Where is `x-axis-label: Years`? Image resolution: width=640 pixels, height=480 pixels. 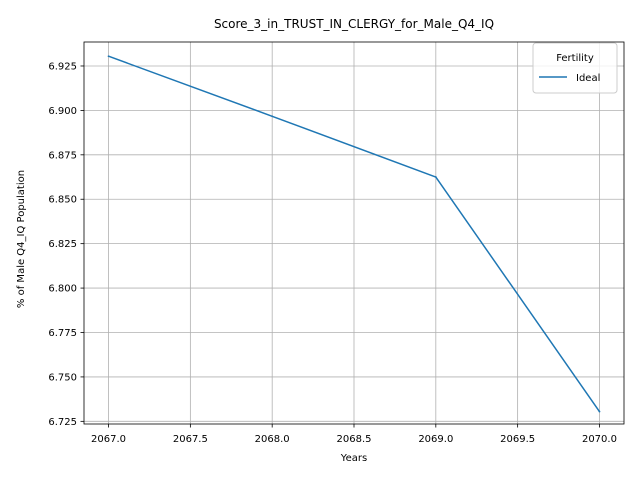
x-axis-label: Years is located at coordinates (353, 458).